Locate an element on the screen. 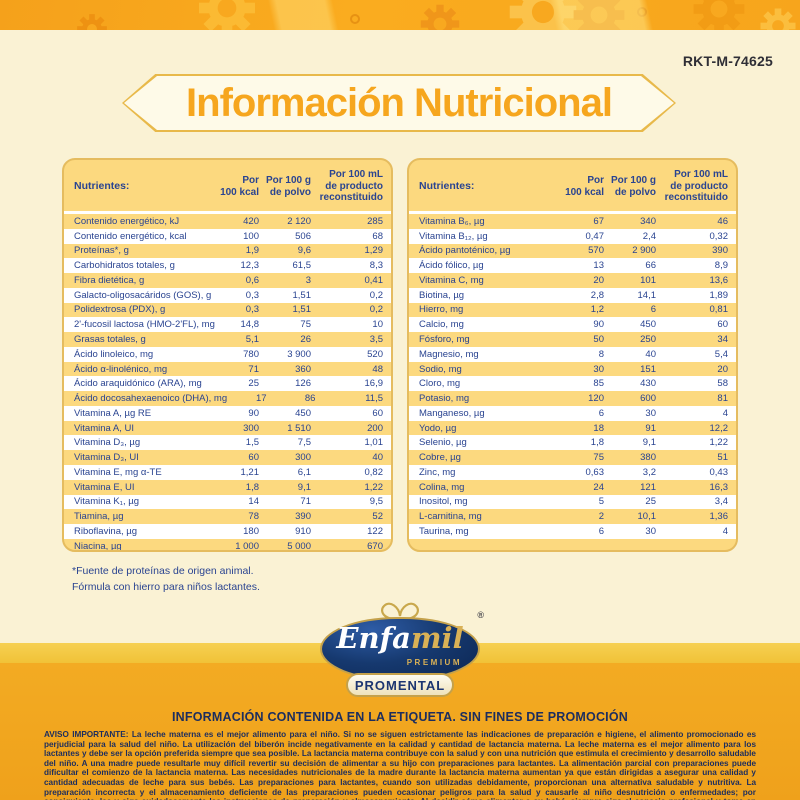  value-per-100ml: 40 is located at coordinates (377, 458).